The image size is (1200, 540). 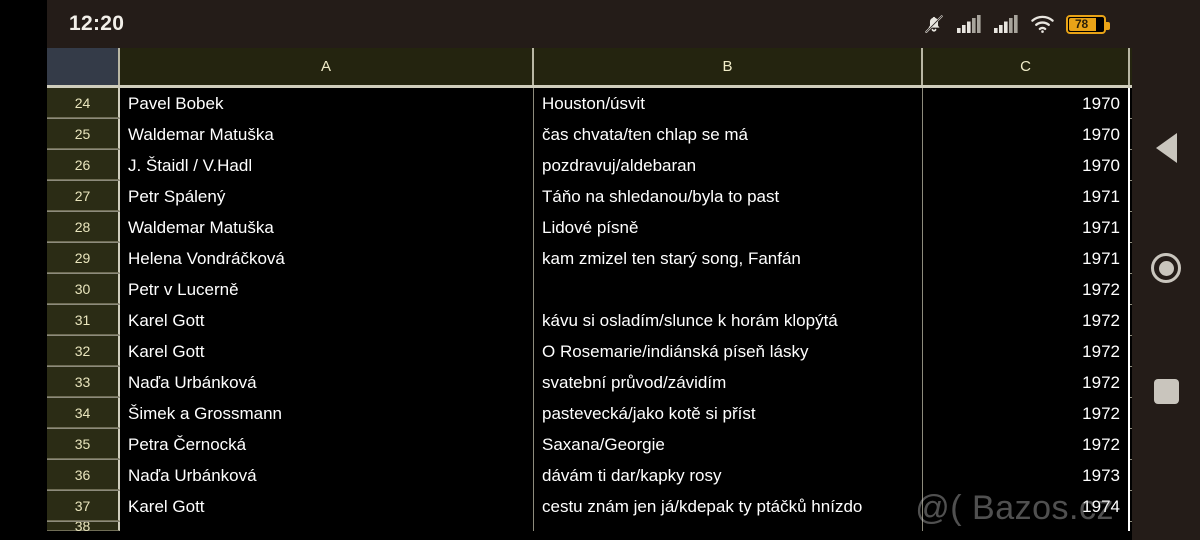 What do you see at coordinates (1026, 506) in the screenshot?
I see `cell-c: 1974` at bounding box center [1026, 506].